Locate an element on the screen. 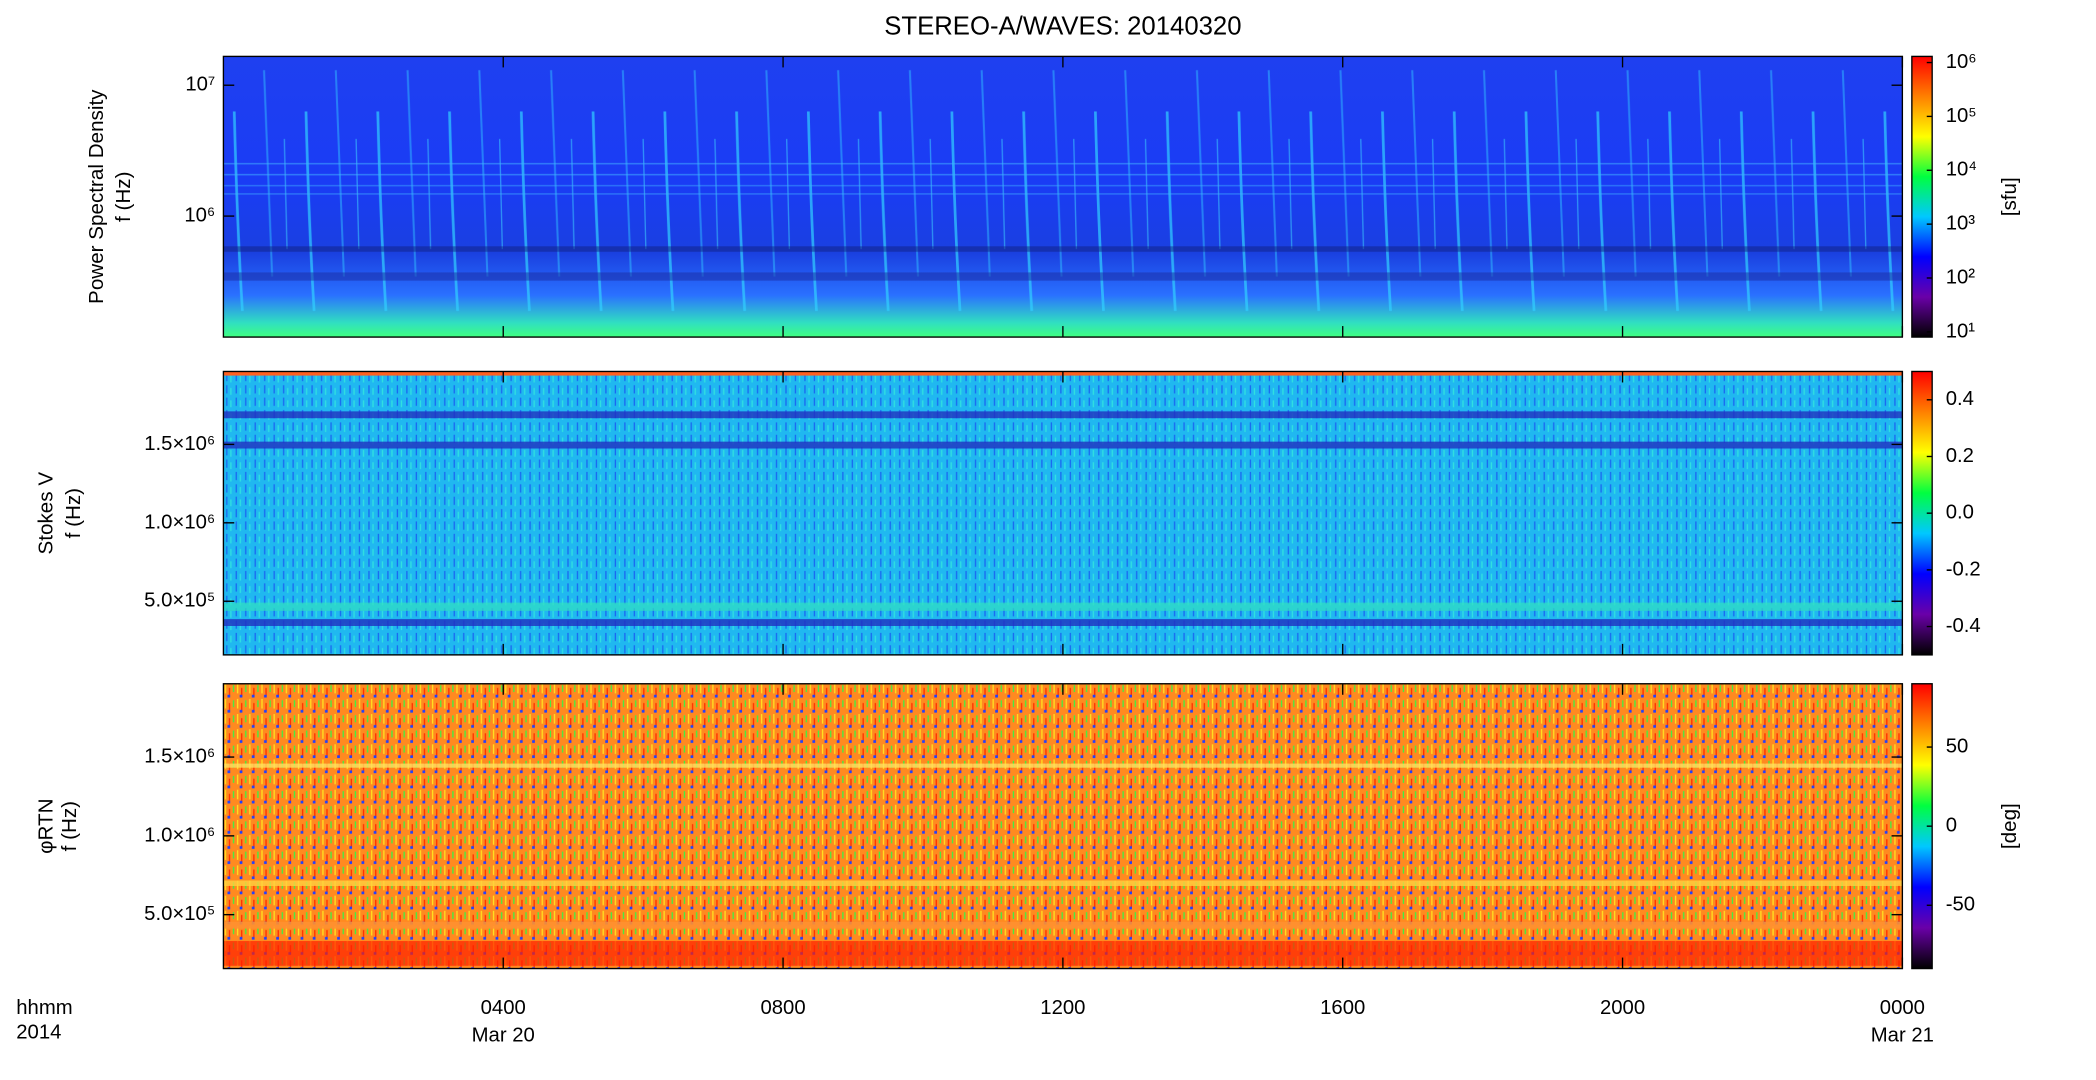 This screenshot has width=2096, height=1080. colorbar-tick-label: 10¹ is located at coordinates (1961, 330).